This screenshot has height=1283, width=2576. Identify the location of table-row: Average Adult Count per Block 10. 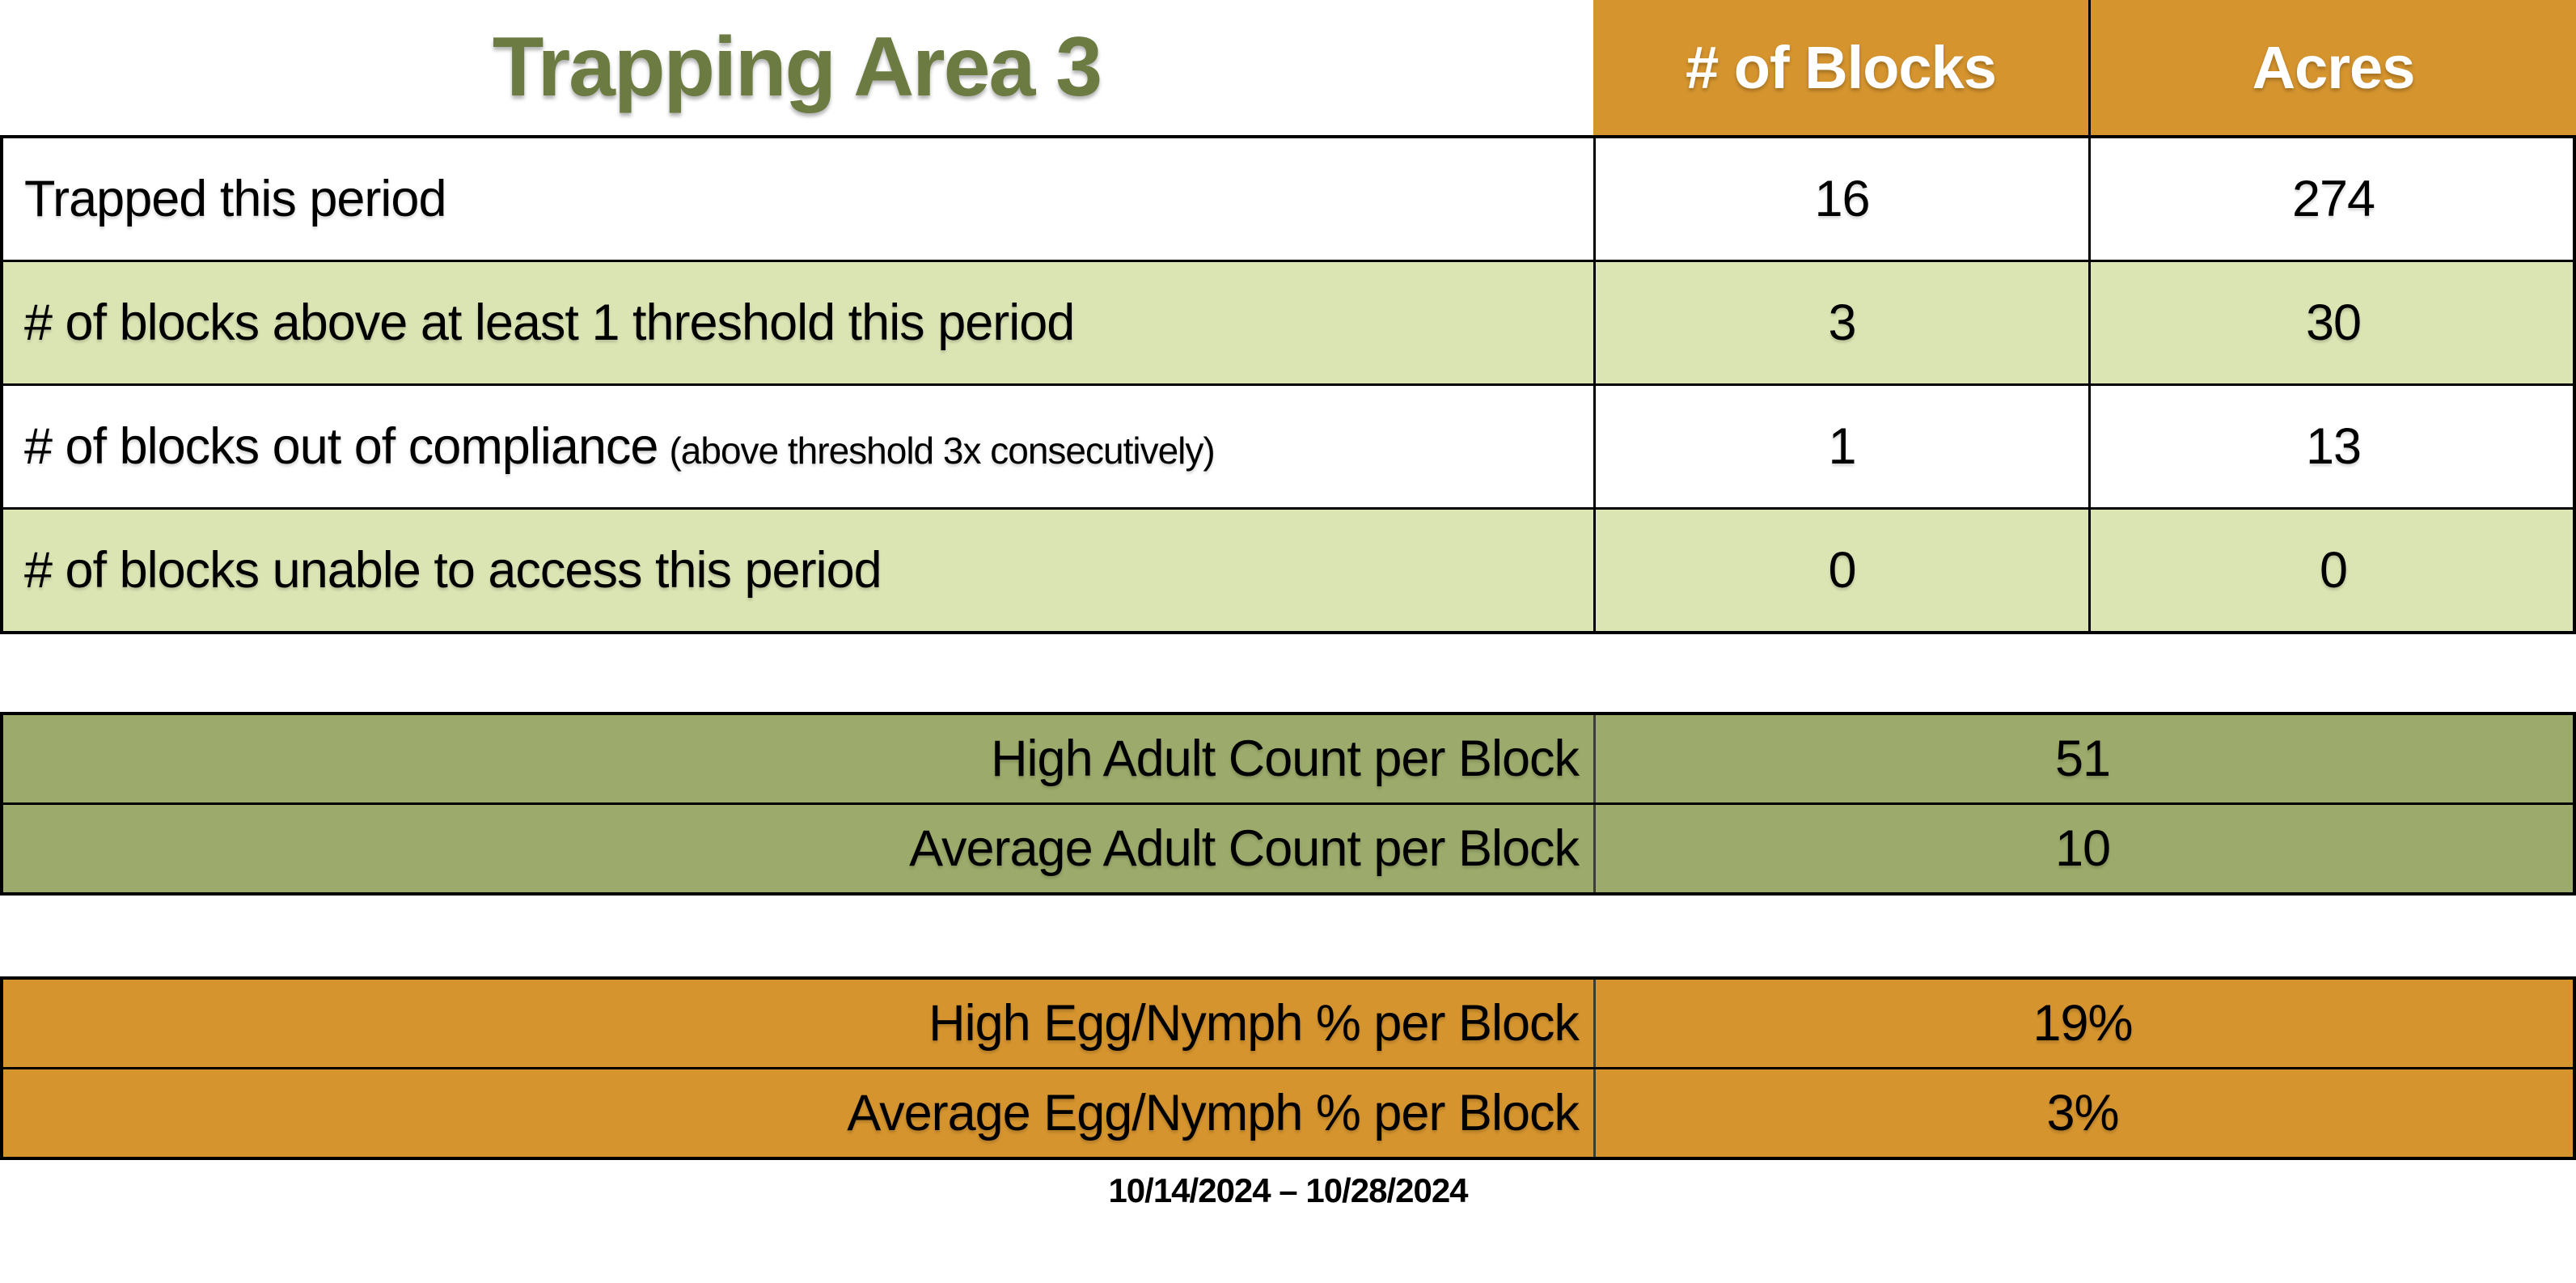
(1288, 847).